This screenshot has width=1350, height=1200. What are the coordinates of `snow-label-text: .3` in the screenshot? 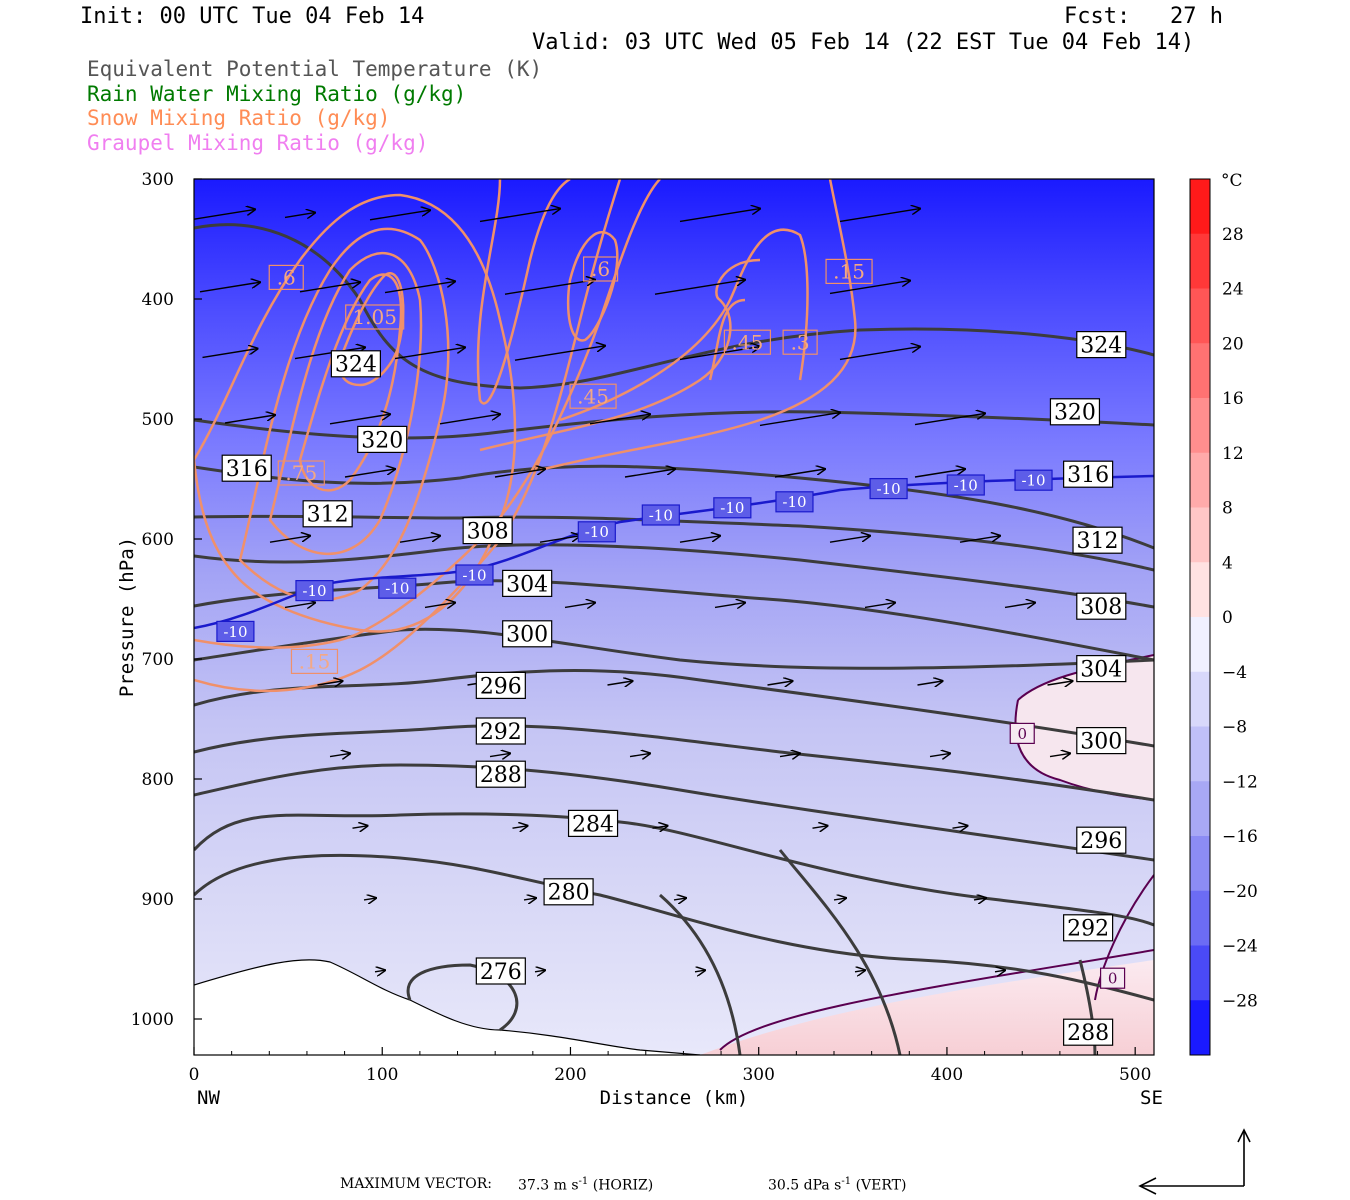 It's located at (800, 342).